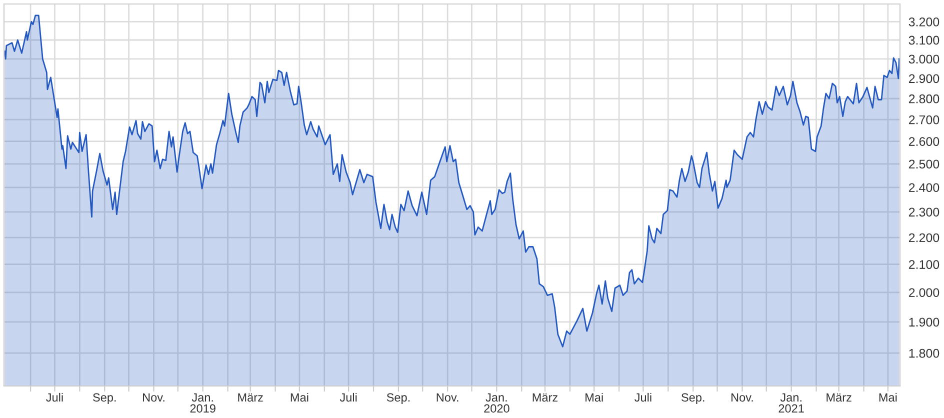 The width and height of the screenshot is (944, 418). I want to click on y-tick-label: 2.800, so click(924, 99).